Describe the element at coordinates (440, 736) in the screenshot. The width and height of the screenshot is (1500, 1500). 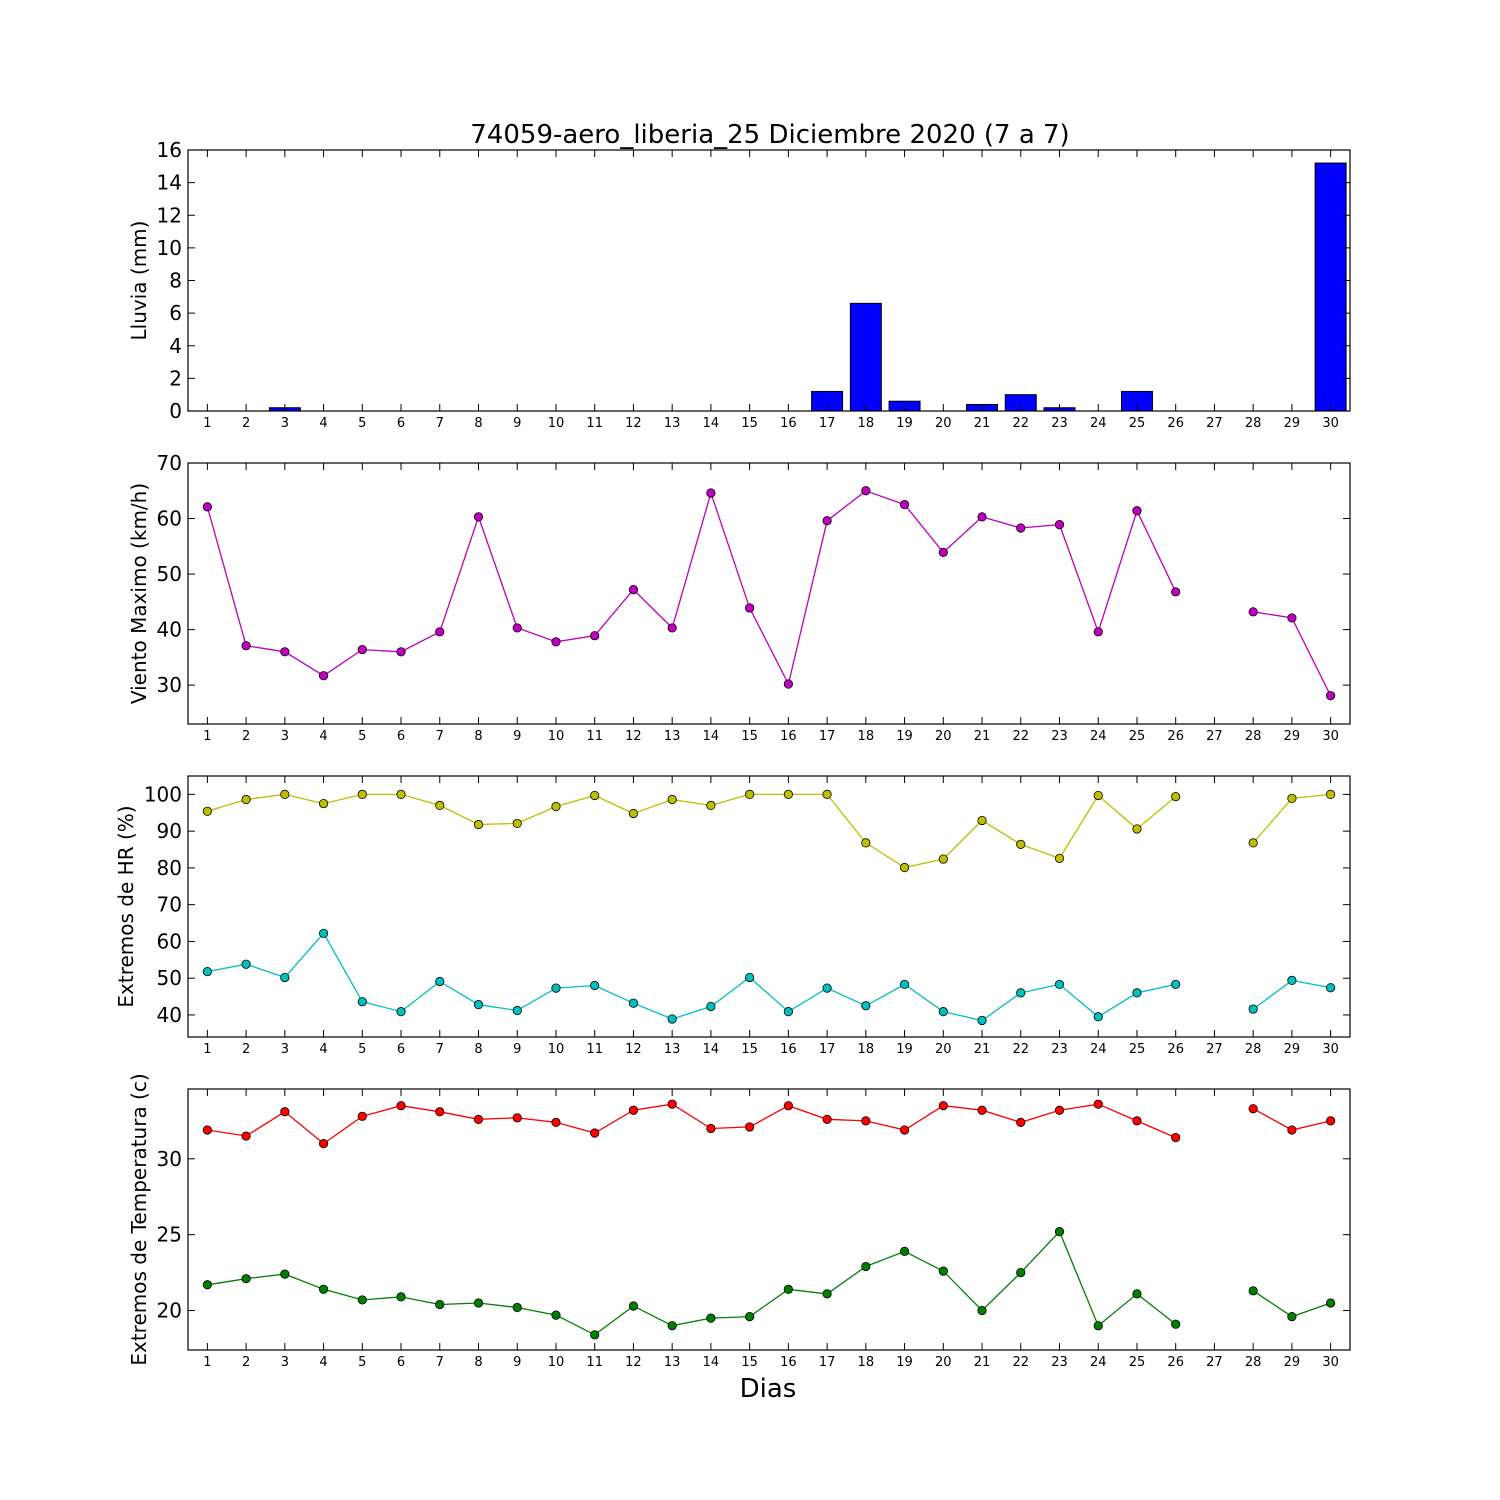
I see `x-tick-label: 7` at that location.